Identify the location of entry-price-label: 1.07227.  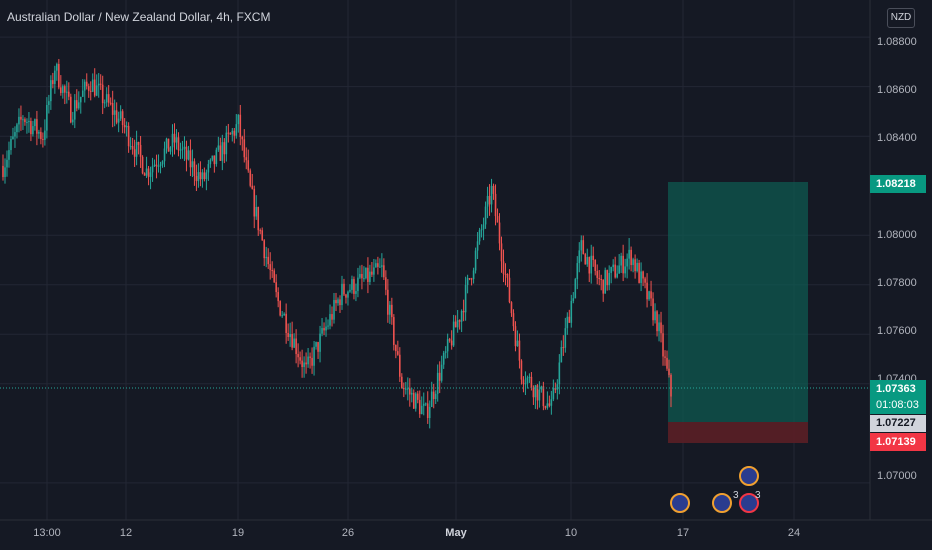
(898, 423).